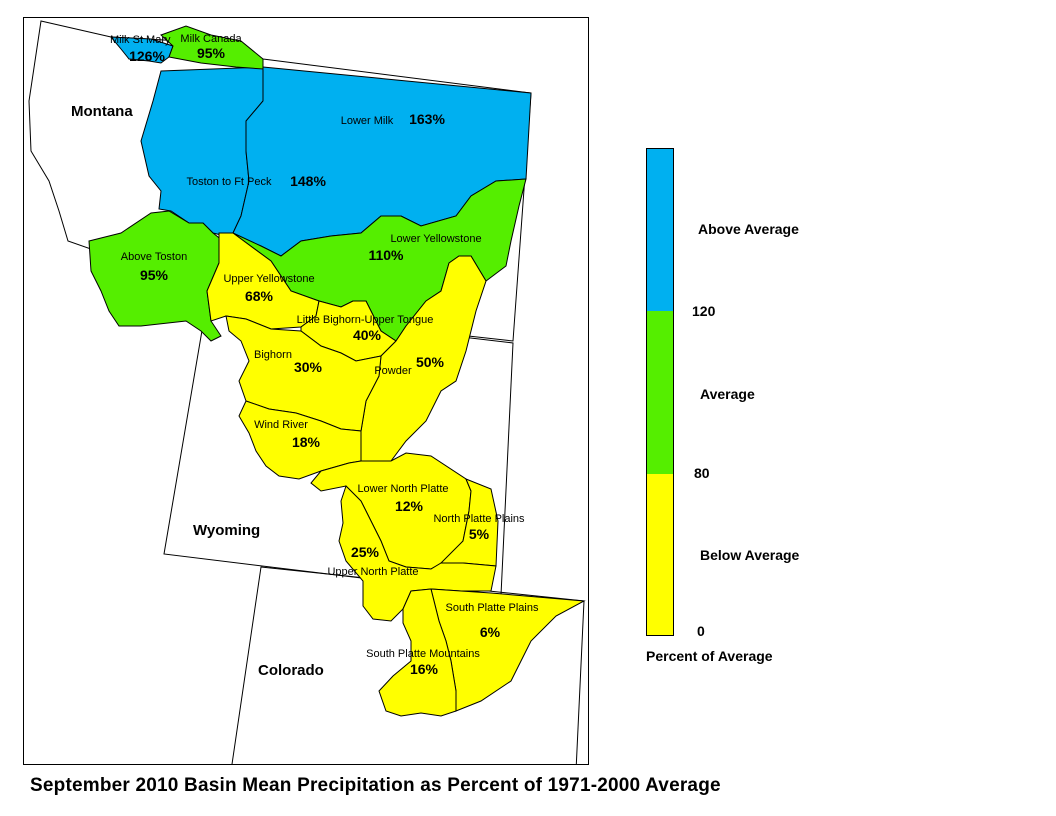 Image resolution: width=1056 pixels, height=816 pixels. What do you see at coordinates (430, 362) in the screenshot?
I see `basin-pct-powder: 50%` at bounding box center [430, 362].